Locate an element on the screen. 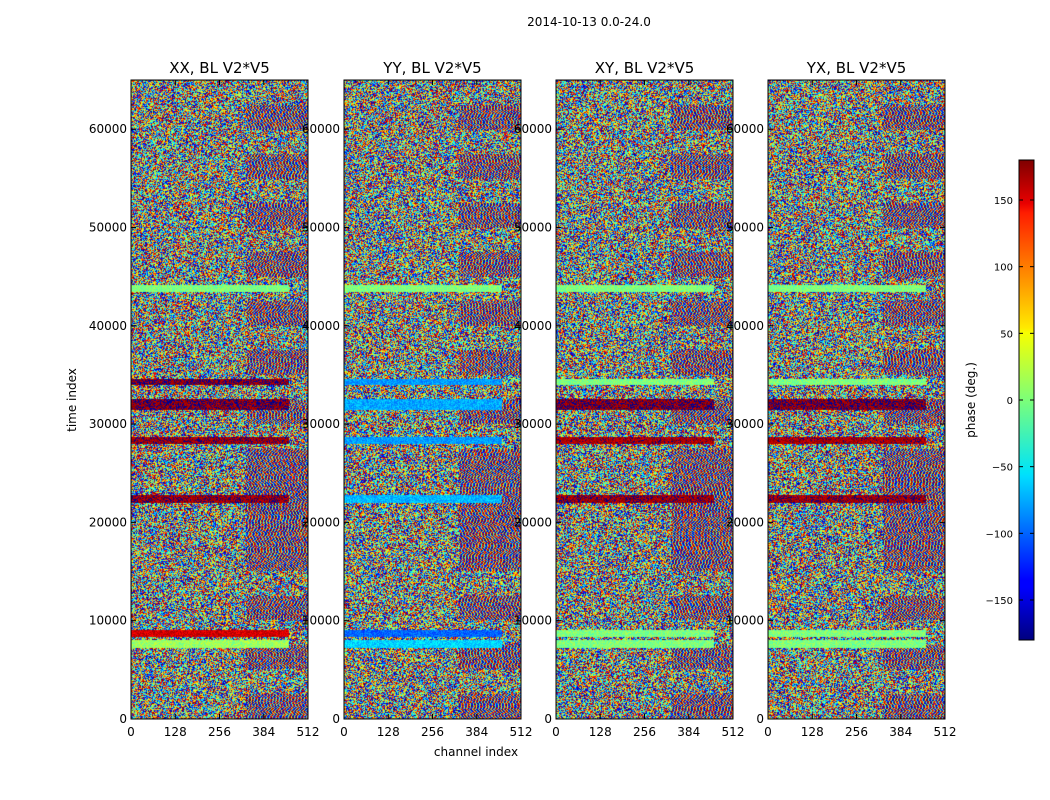 The height and width of the screenshot is (800, 1050). panel-title: XY, BL V2*V5 is located at coordinates (645, 68).